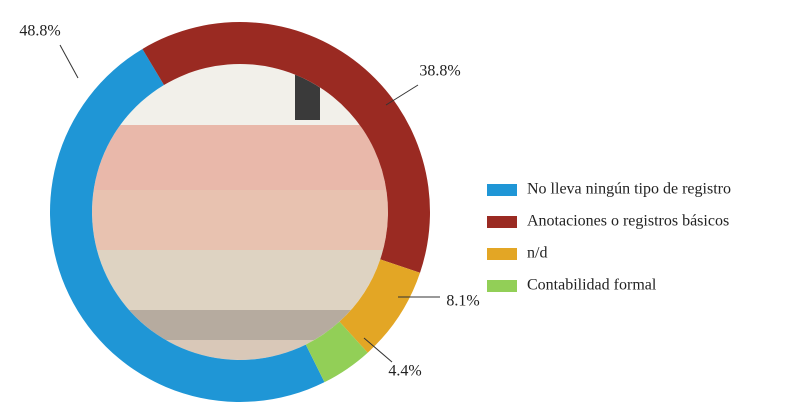 The height and width of the screenshot is (405, 808). Describe the element at coordinates (537, 253) in the screenshot. I see `legend-label: n/d` at that location.